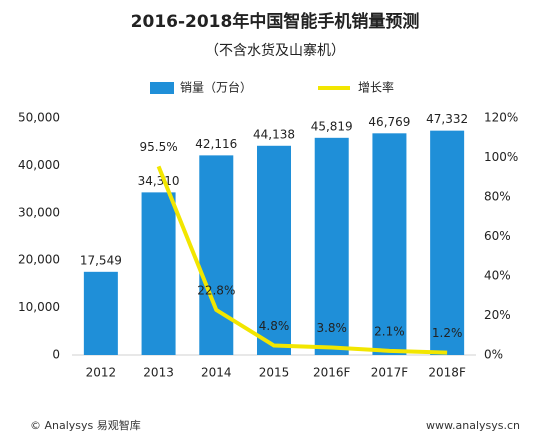 This screenshot has height=447, width=550. Describe the element at coordinates (162, 88) in the screenshot. I see `legend-swatch` at that location.